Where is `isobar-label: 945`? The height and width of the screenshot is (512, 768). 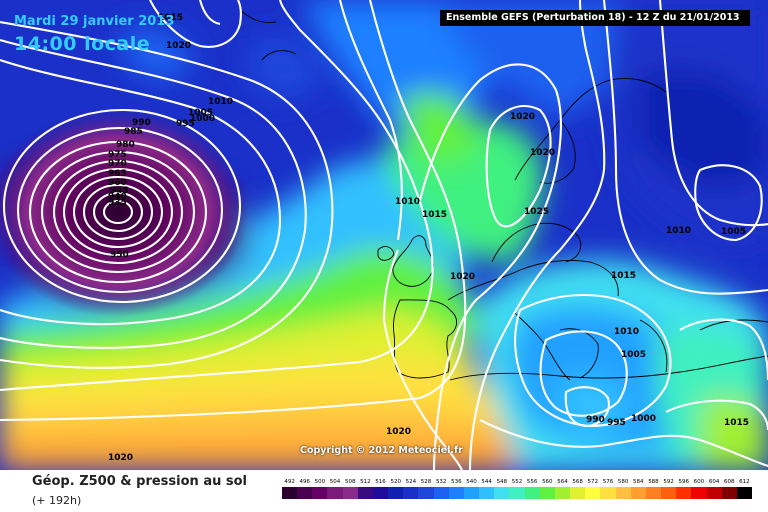
isobar-label: 945 is located at coordinates (119, 191).